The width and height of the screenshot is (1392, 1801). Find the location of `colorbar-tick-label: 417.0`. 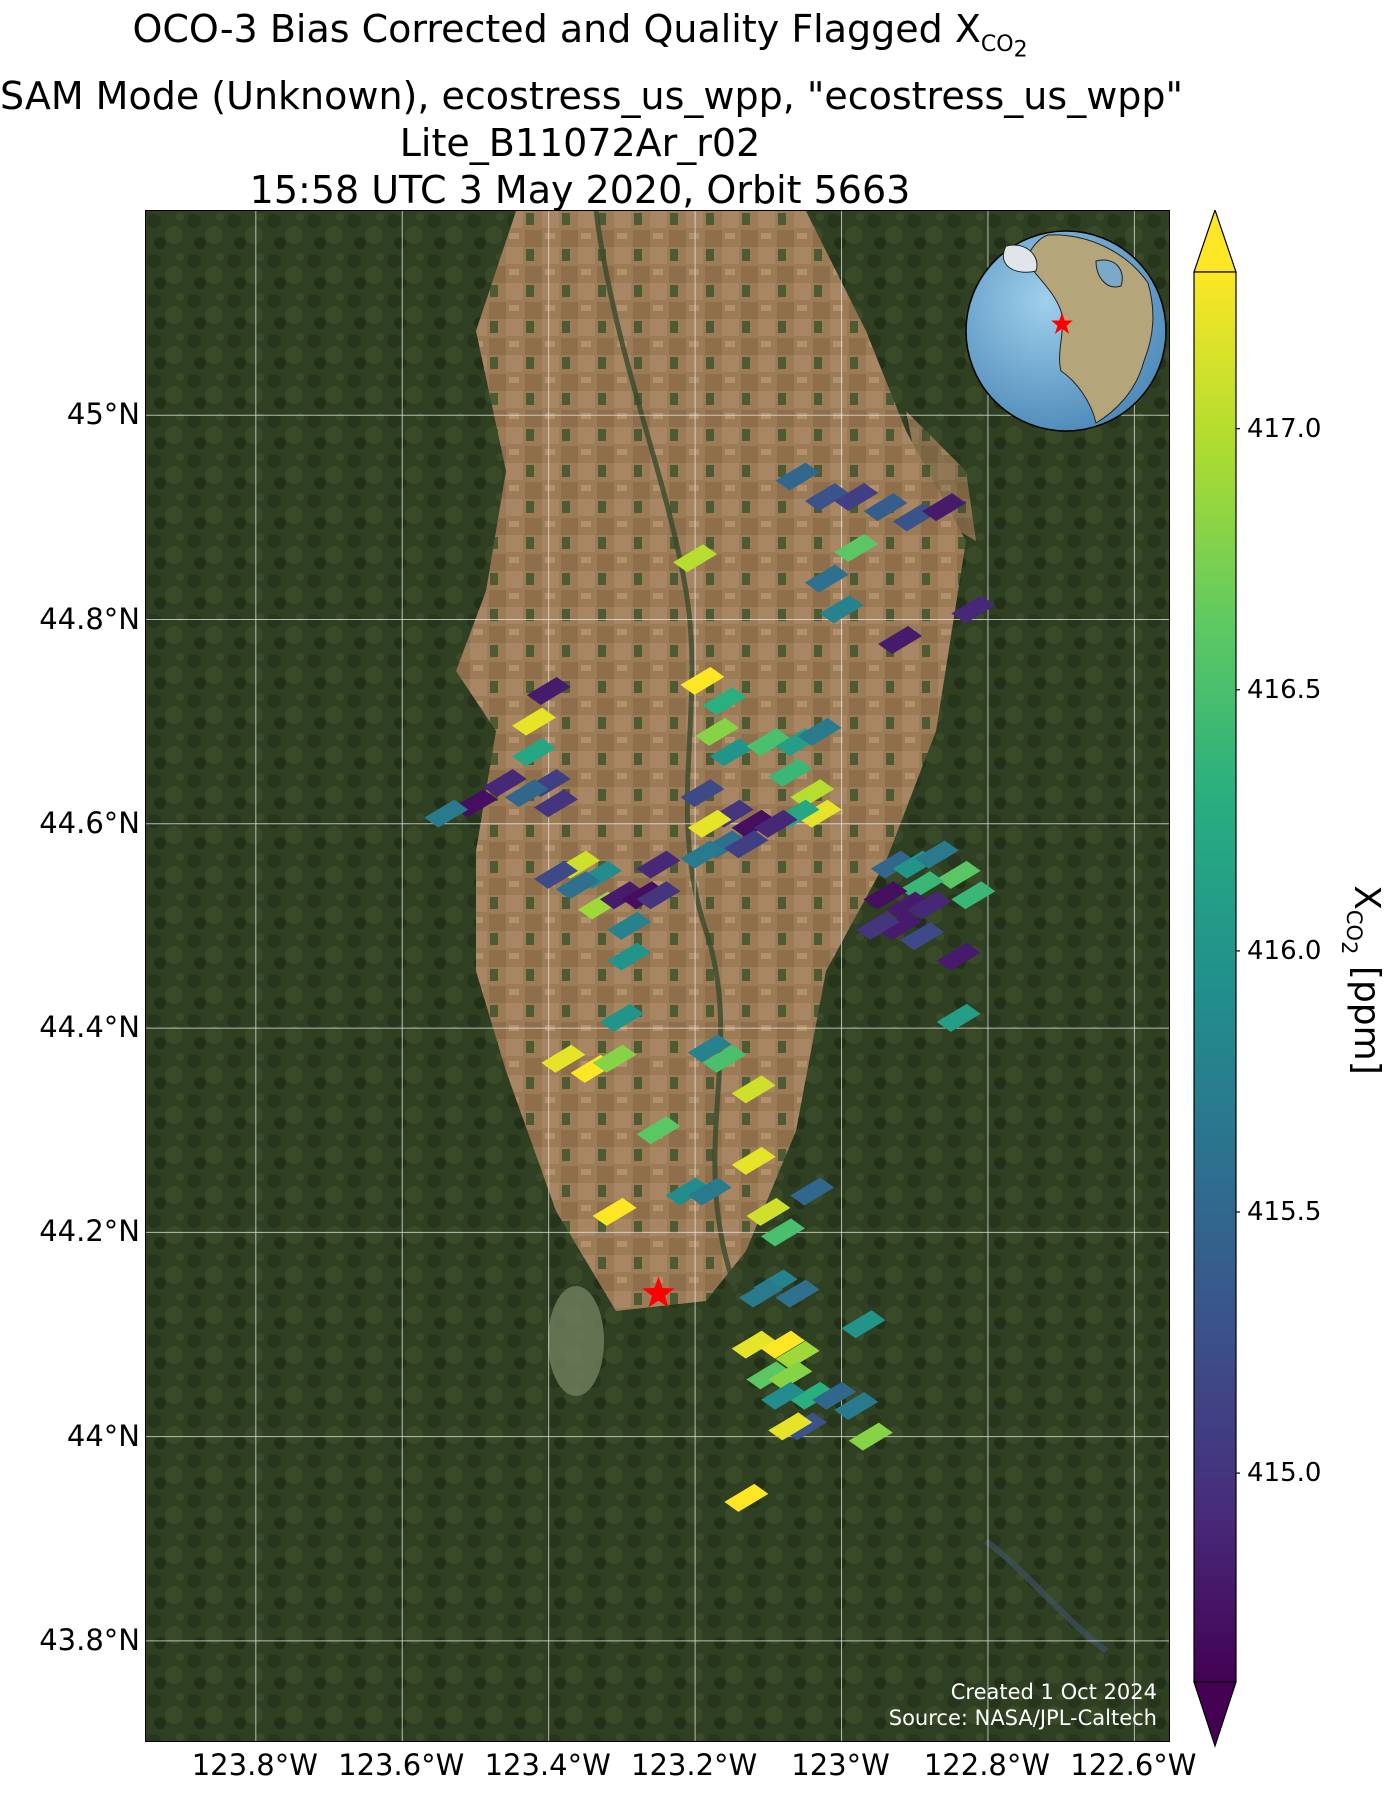

colorbar-tick-label: 417.0 is located at coordinates (1284, 428).